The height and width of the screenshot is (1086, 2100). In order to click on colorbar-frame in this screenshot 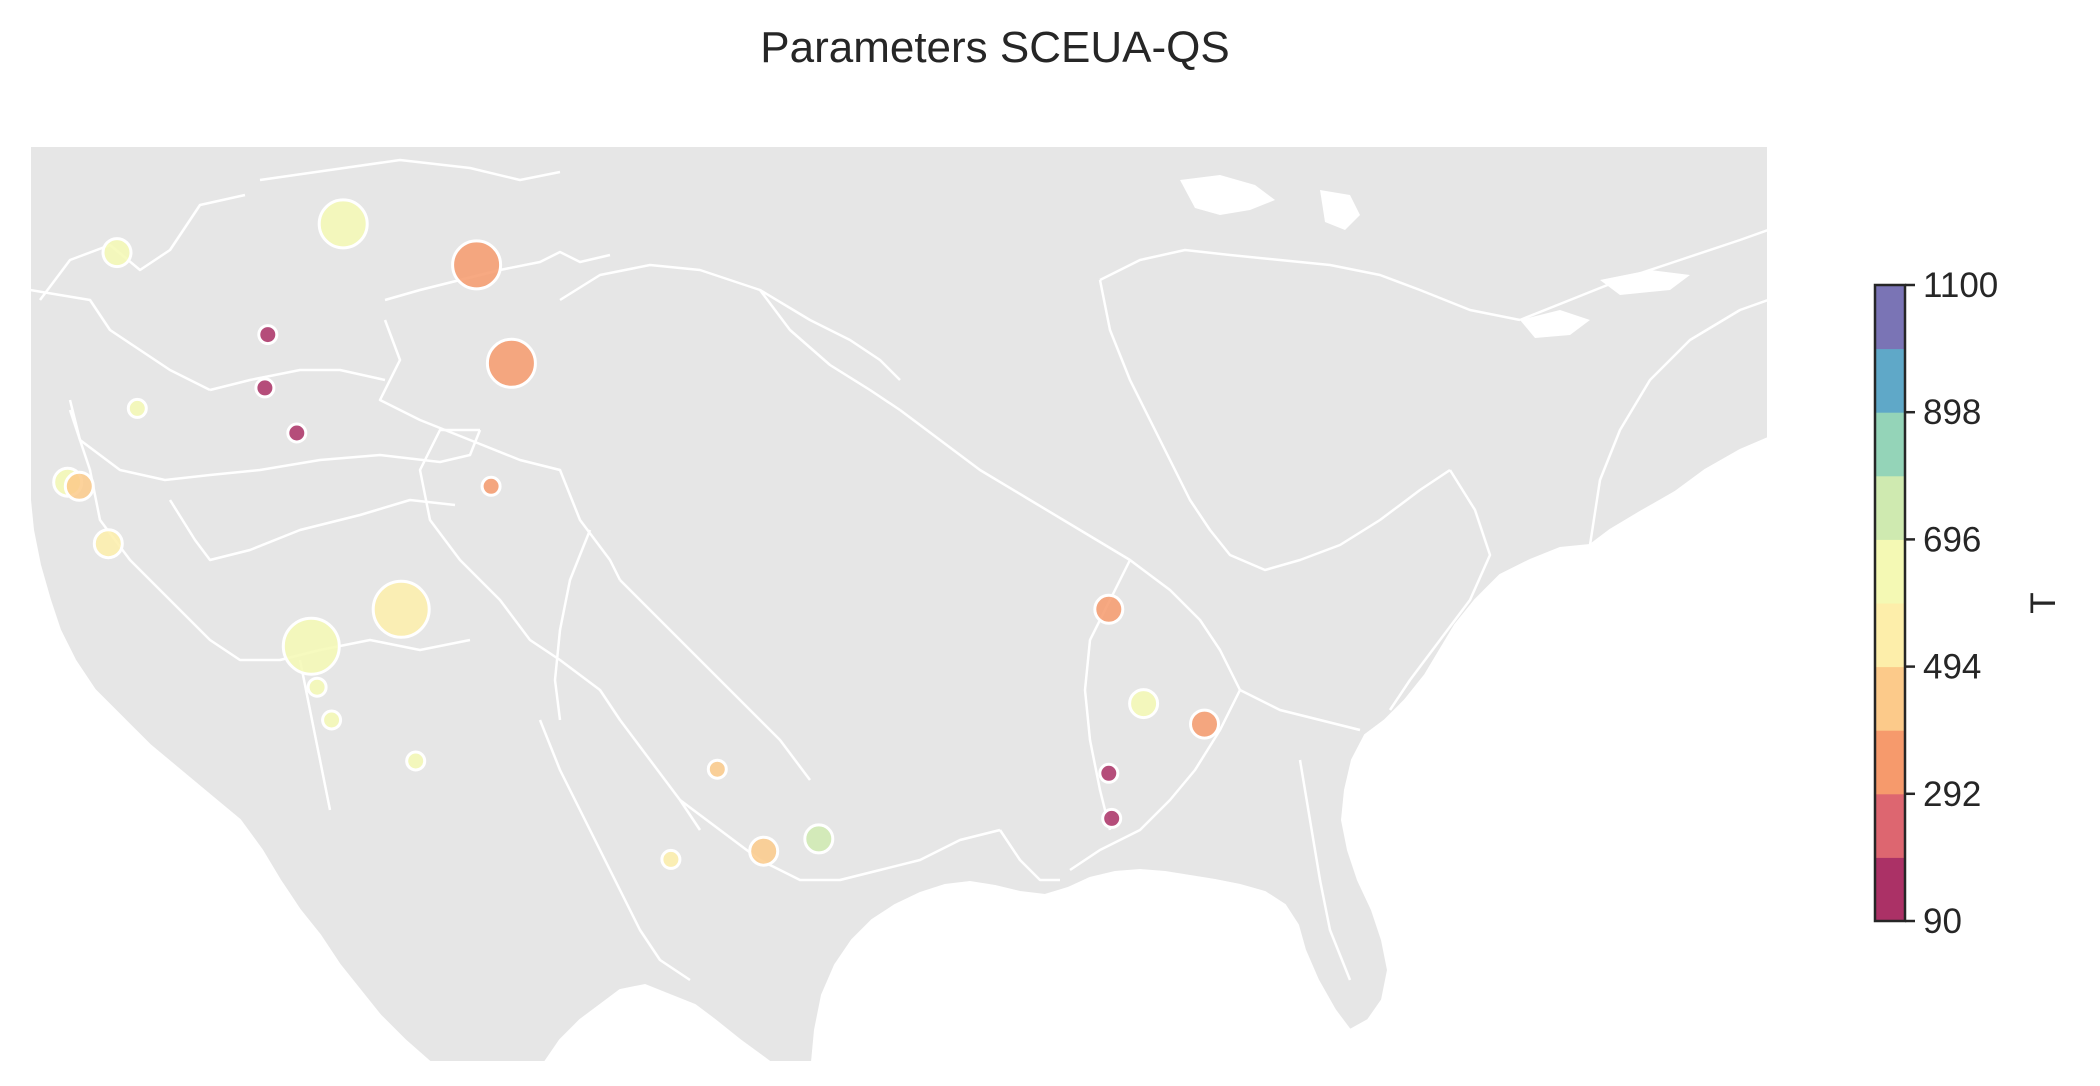, I will do `click(1890, 603)`.